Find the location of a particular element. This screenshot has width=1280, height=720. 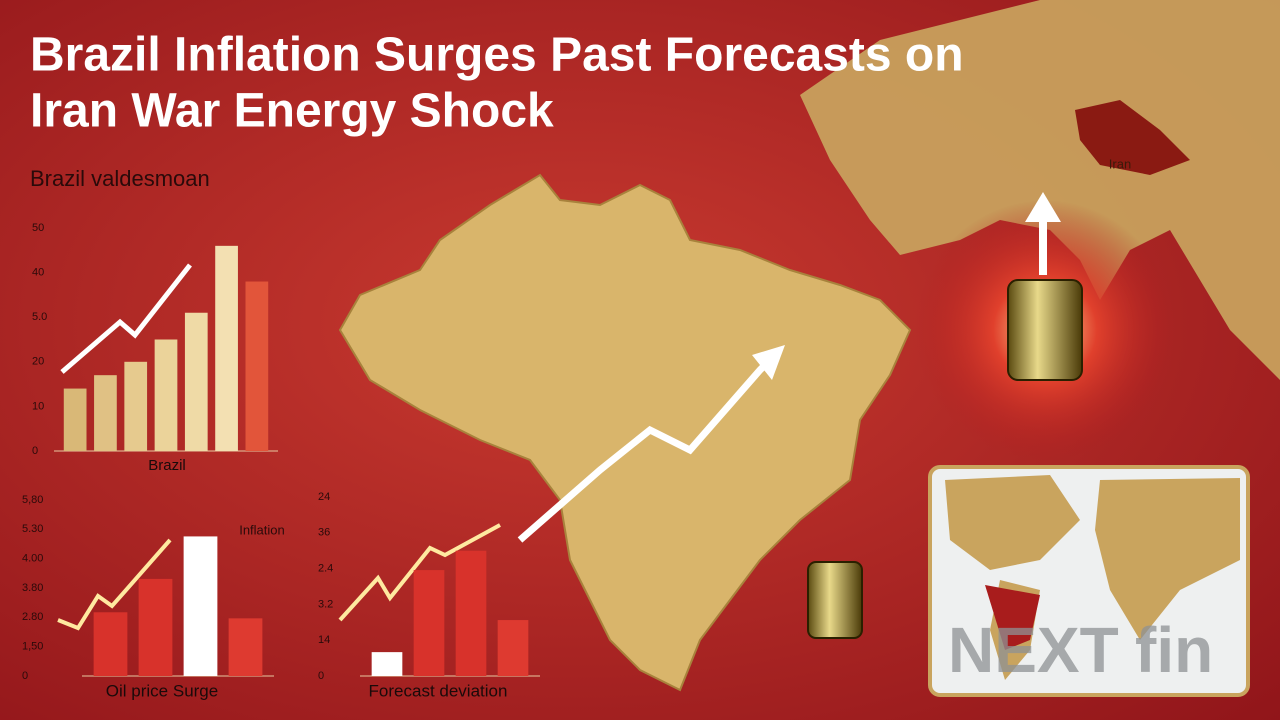

watermark: fin is located at coordinates (1174, 650).